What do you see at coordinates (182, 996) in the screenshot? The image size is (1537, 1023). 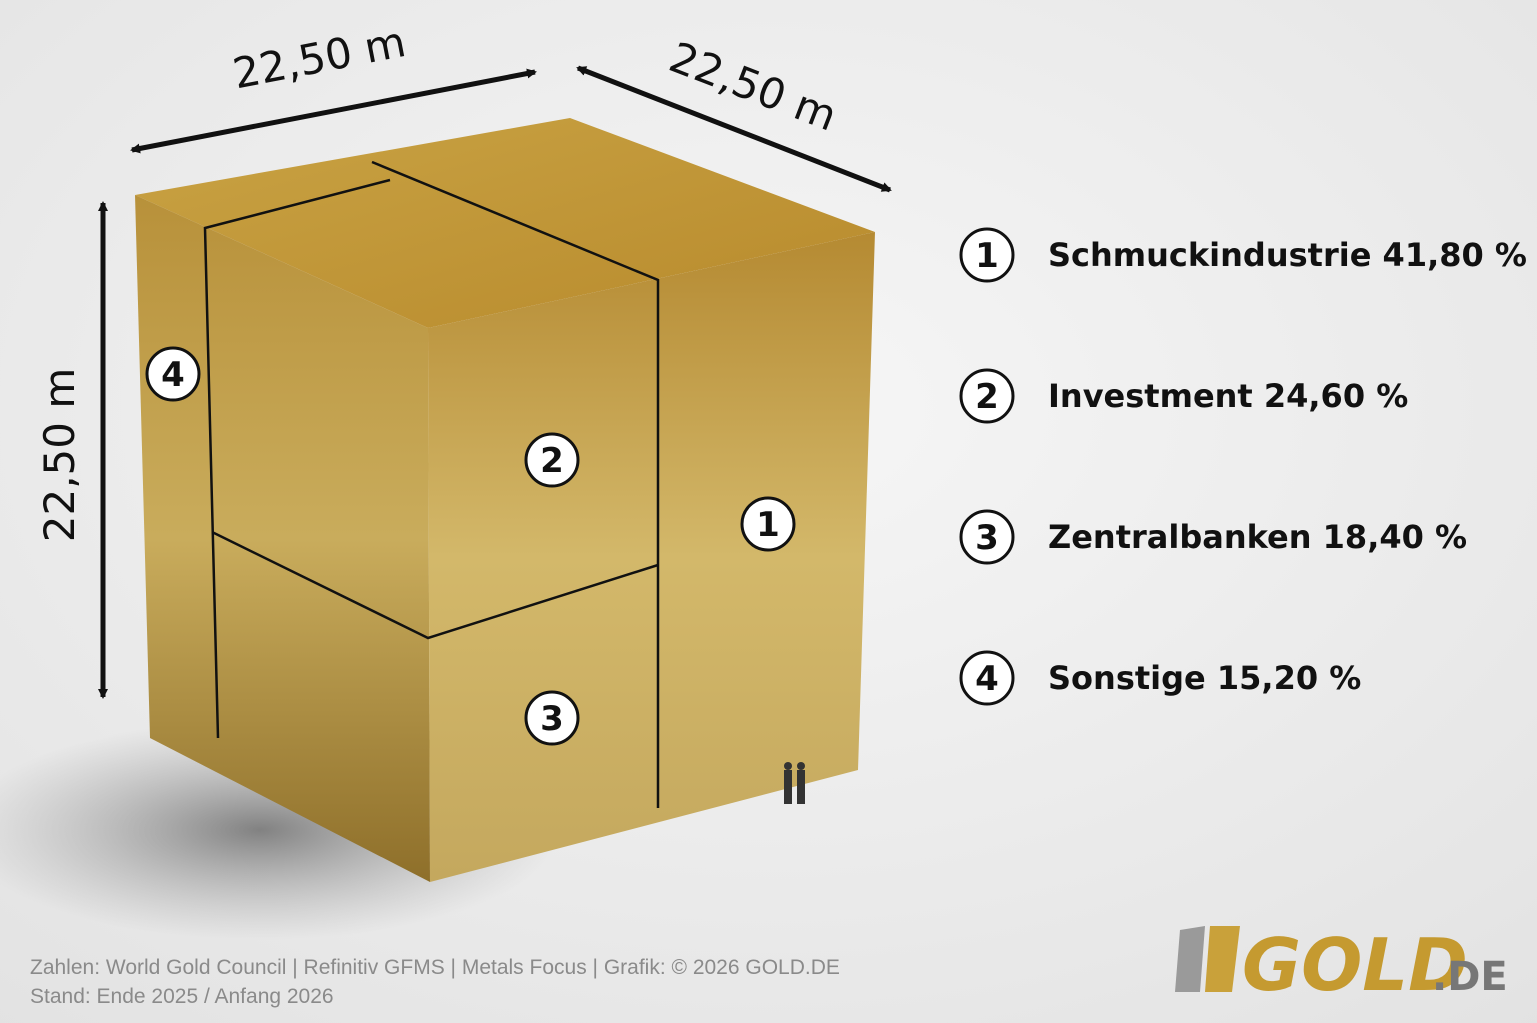 I see `footer-date: Stand: Ende 2025 / Anfang 2026` at bounding box center [182, 996].